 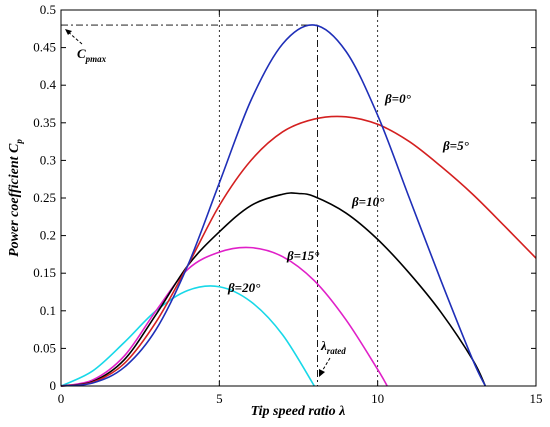 What do you see at coordinates (44, 197) in the screenshot?
I see `y-tick-label-5: 0.25` at bounding box center [44, 197].